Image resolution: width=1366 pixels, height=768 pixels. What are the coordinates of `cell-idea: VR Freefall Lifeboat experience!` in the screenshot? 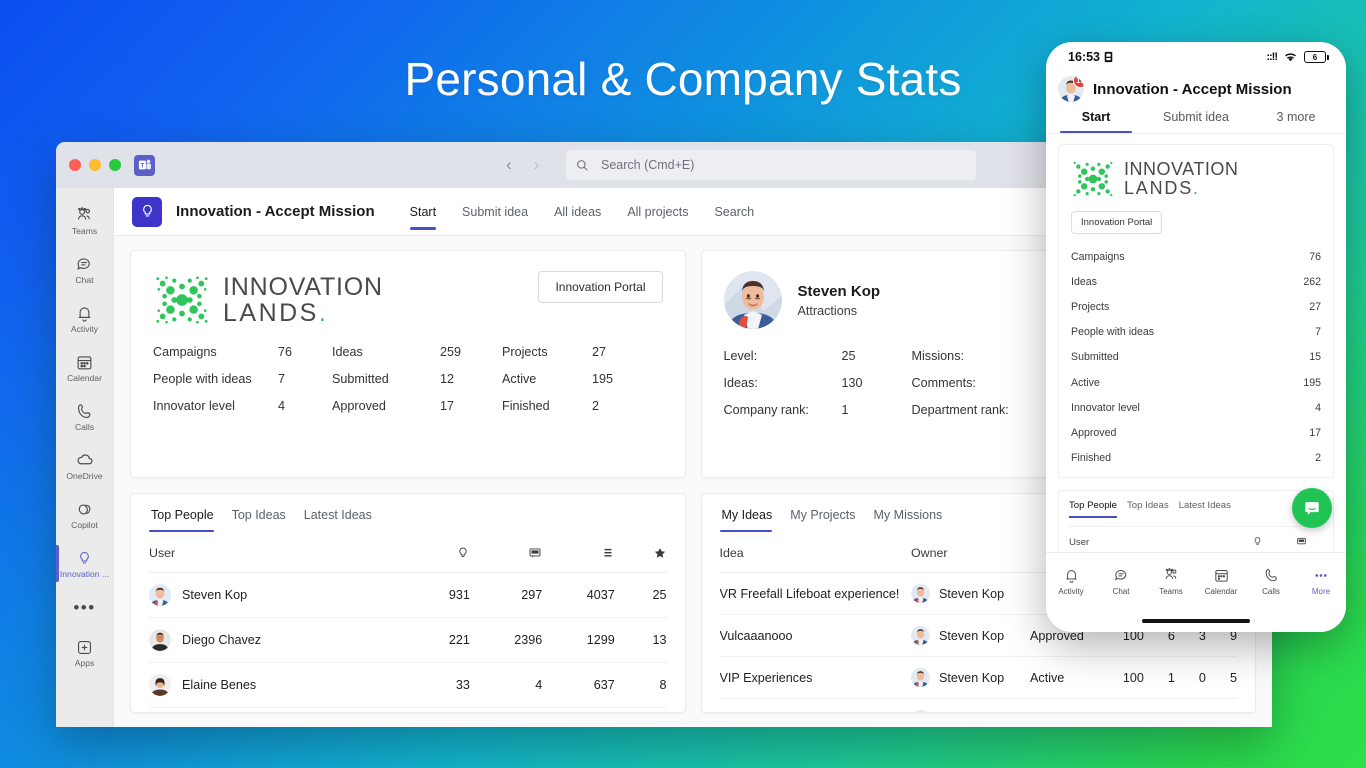 It's located at (815, 593).